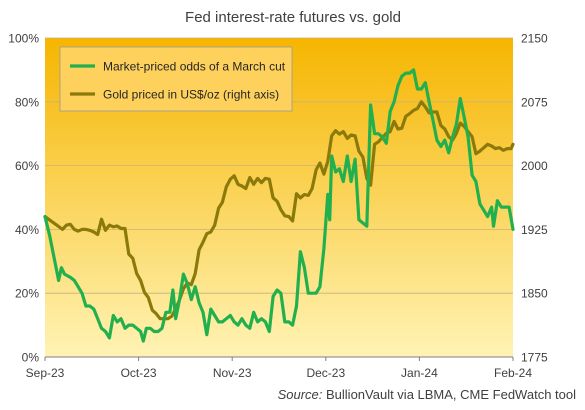 The image size is (585, 410). I want to click on right-tick-label: 1775, so click(534, 358).